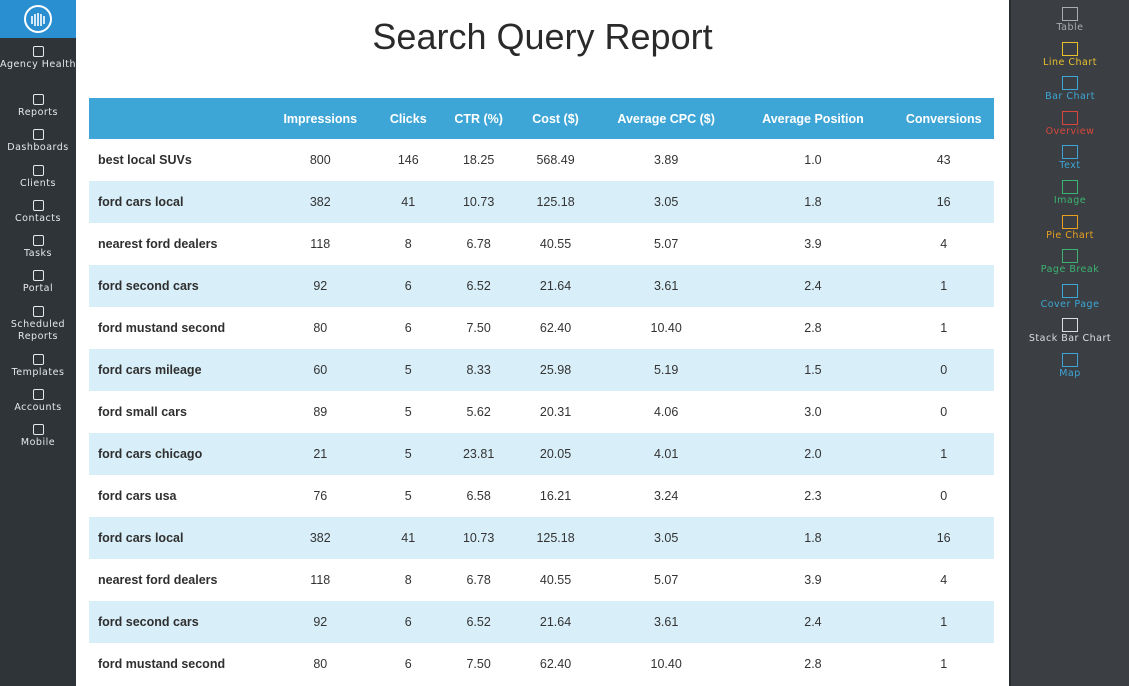 The width and height of the screenshot is (1129, 686). What do you see at coordinates (666, 622) in the screenshot?
I see `value-cell: 3.61` at bounding box center [666, 622].